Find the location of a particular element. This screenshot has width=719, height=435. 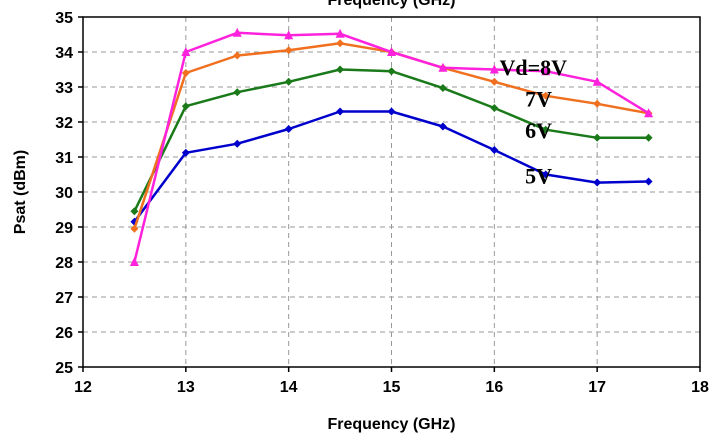

x-tick-label: 18 is located at coordinates (700, 387).